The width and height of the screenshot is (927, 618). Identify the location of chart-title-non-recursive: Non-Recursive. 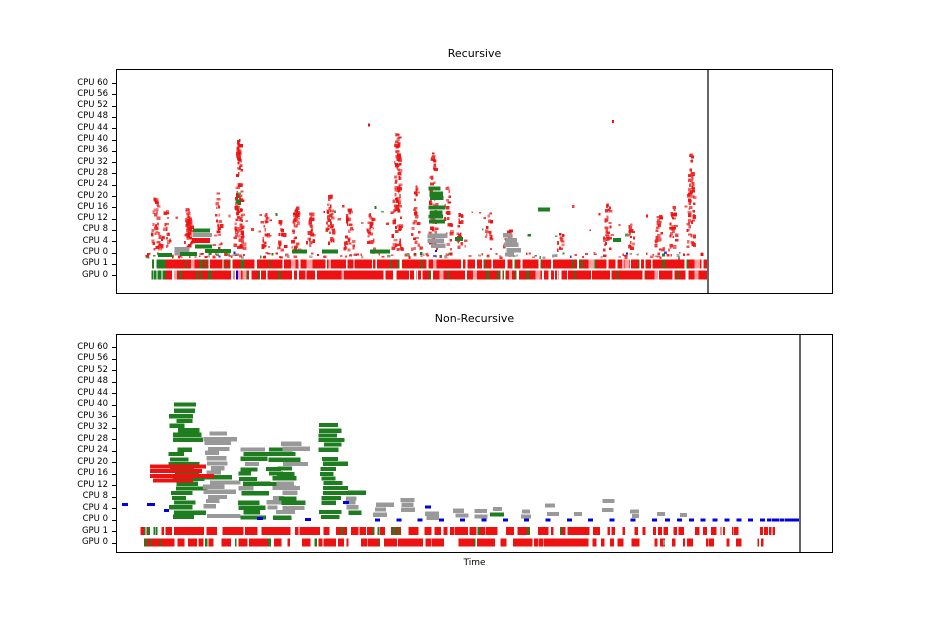
(474, 318).